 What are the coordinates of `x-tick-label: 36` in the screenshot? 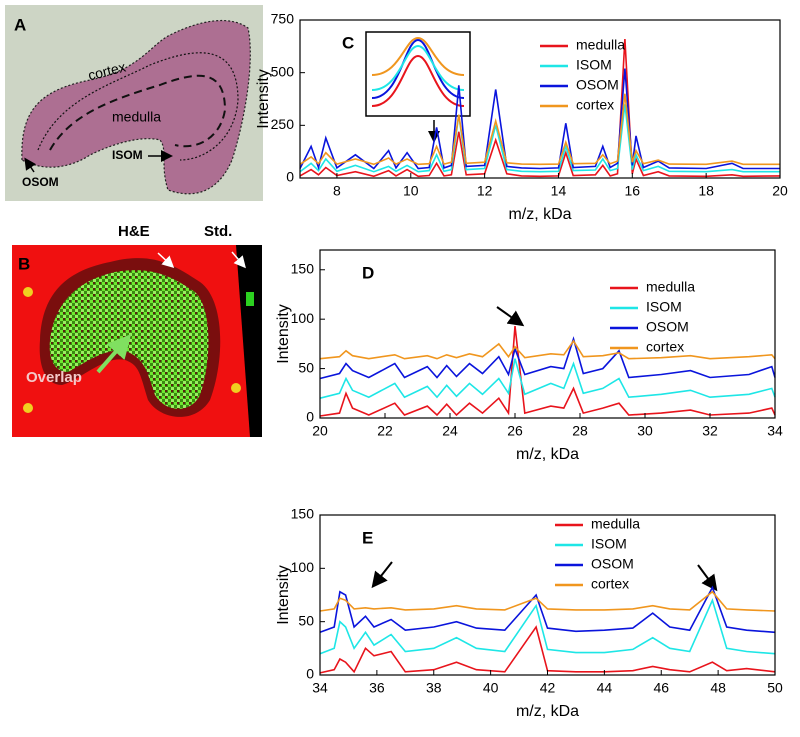 It's located at (377, 688).